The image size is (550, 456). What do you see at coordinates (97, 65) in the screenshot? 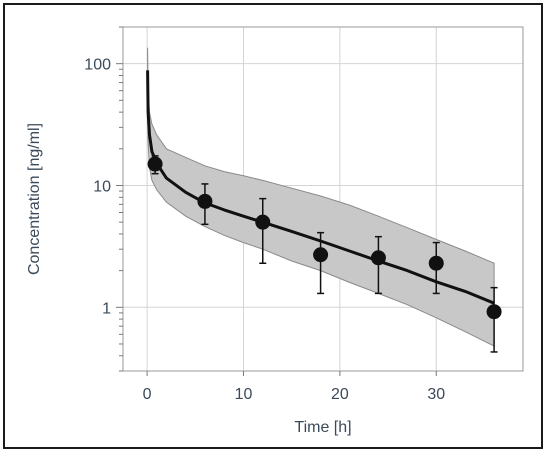
I see `y-tick-label: 100` at bounding box center [97, 65].